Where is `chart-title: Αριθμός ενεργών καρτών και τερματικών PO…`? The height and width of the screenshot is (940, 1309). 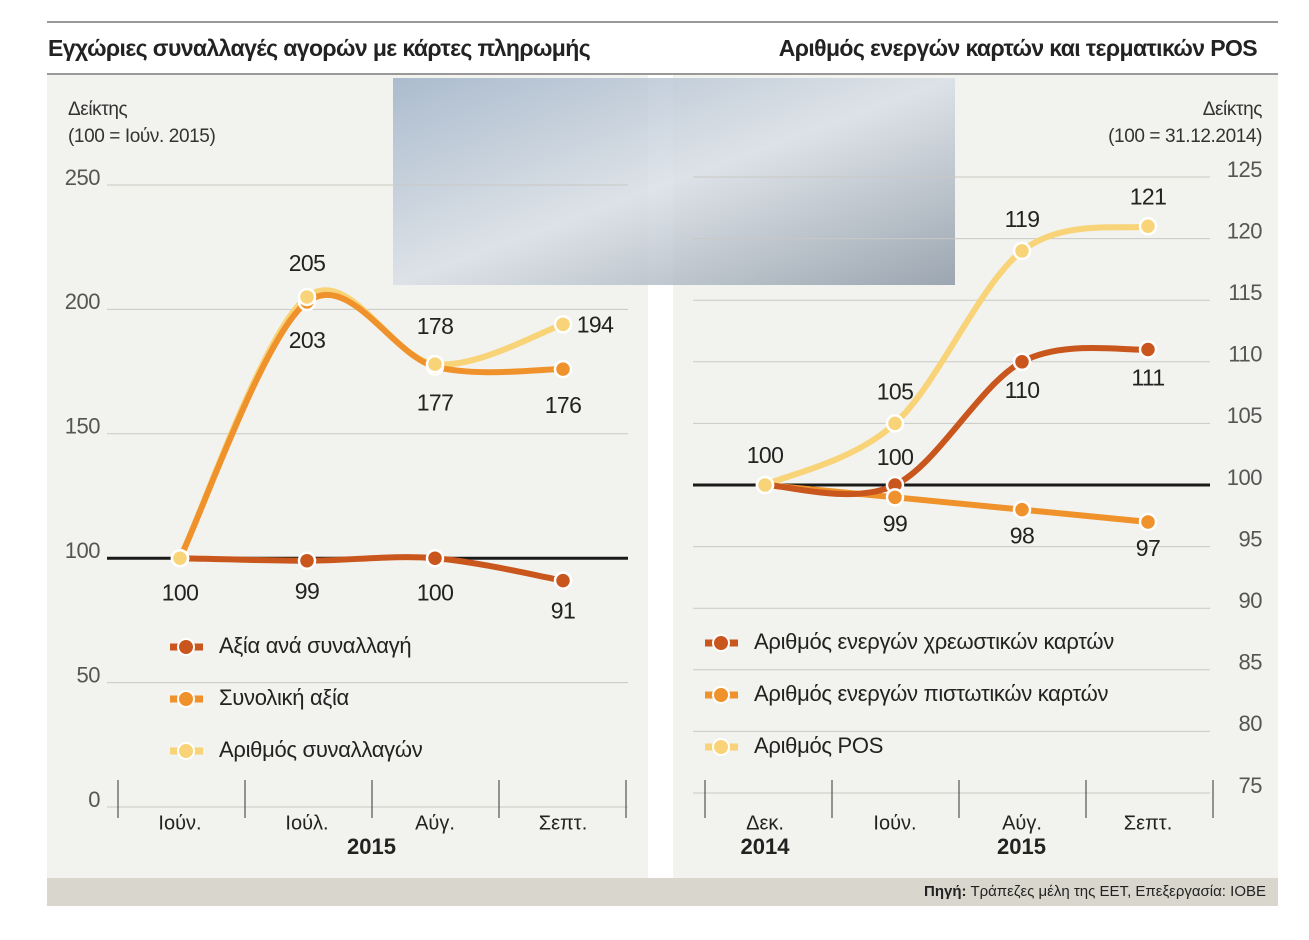
chart-title: Αριθμός ενεργών καρτών και τερματικών PO… is located at coordinates (1018, 48).